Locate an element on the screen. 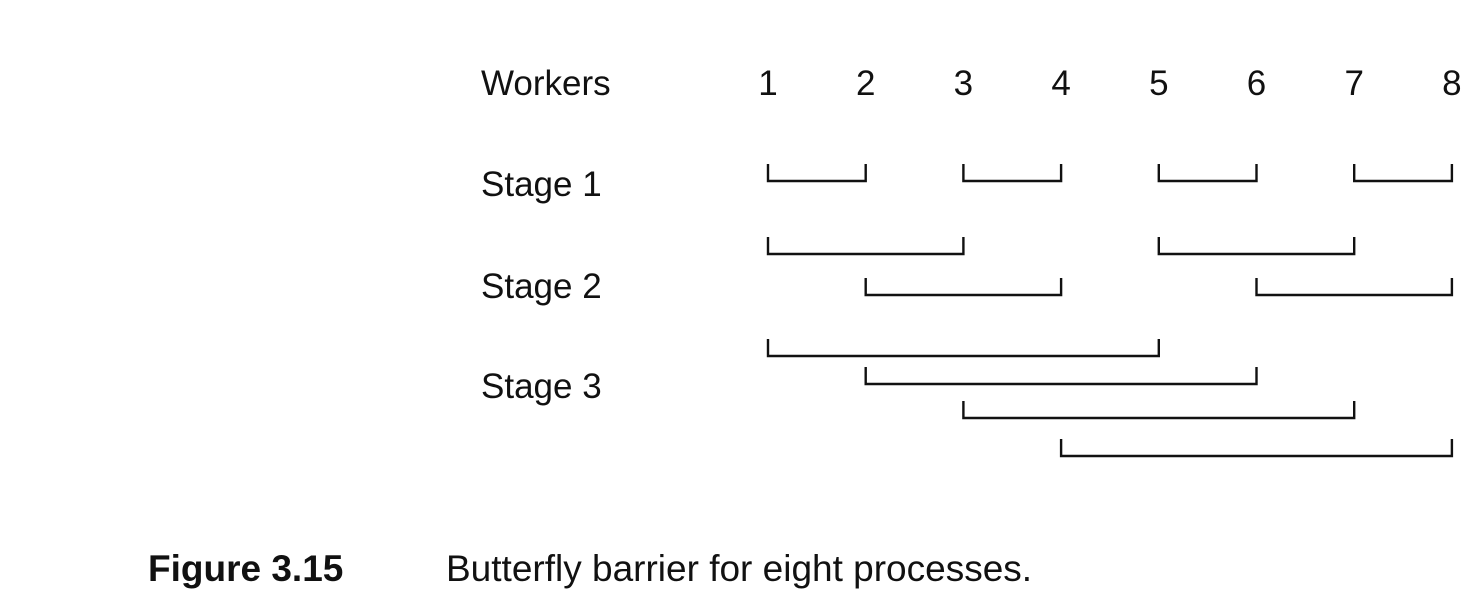  stage-label-3: Stage 3 is located at coordinates (541, 386).